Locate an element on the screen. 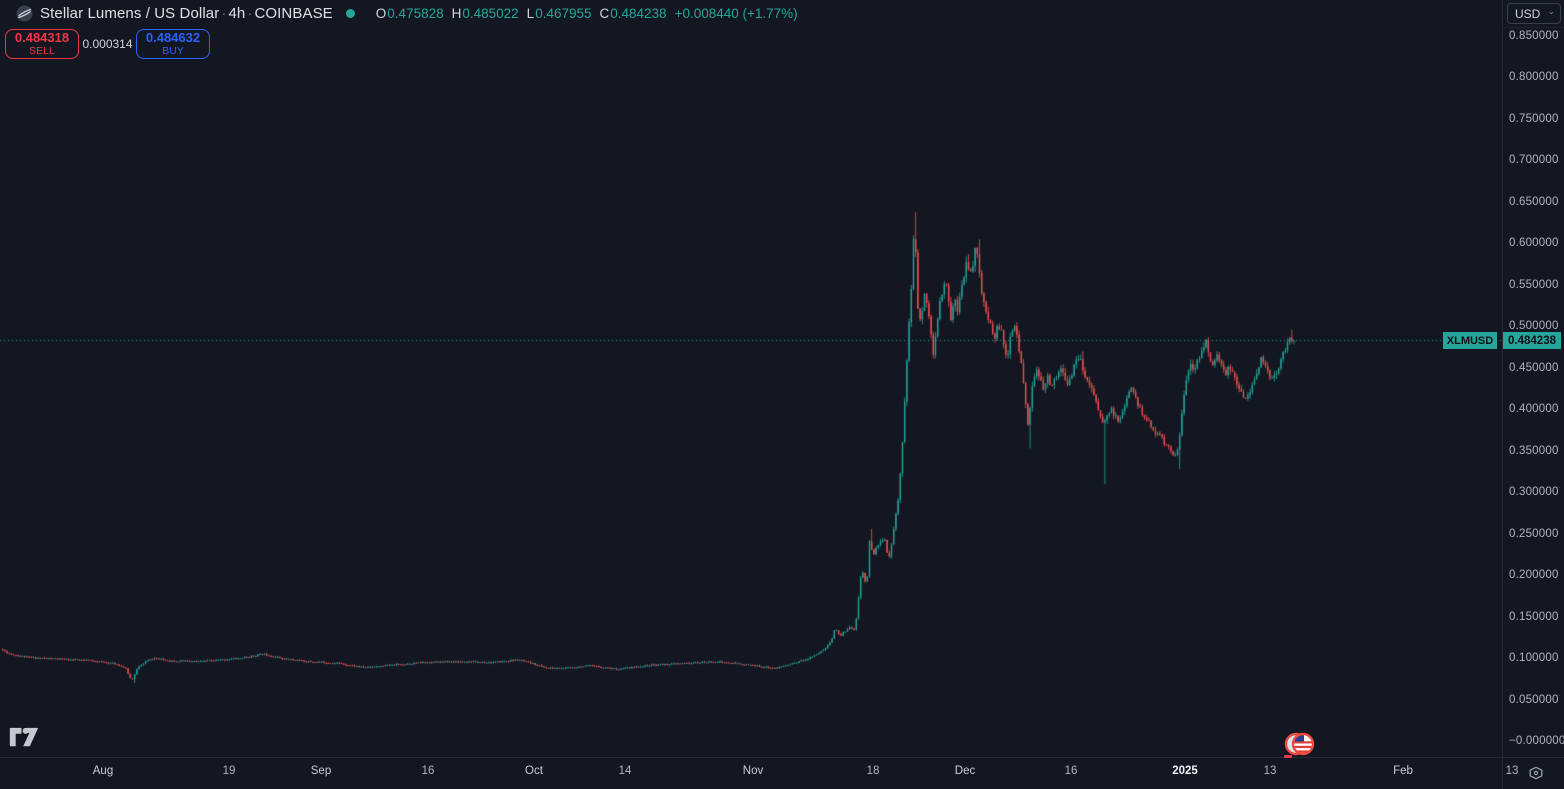  price-tick-label: −0.000000 is located at coordinates (1536, 741).